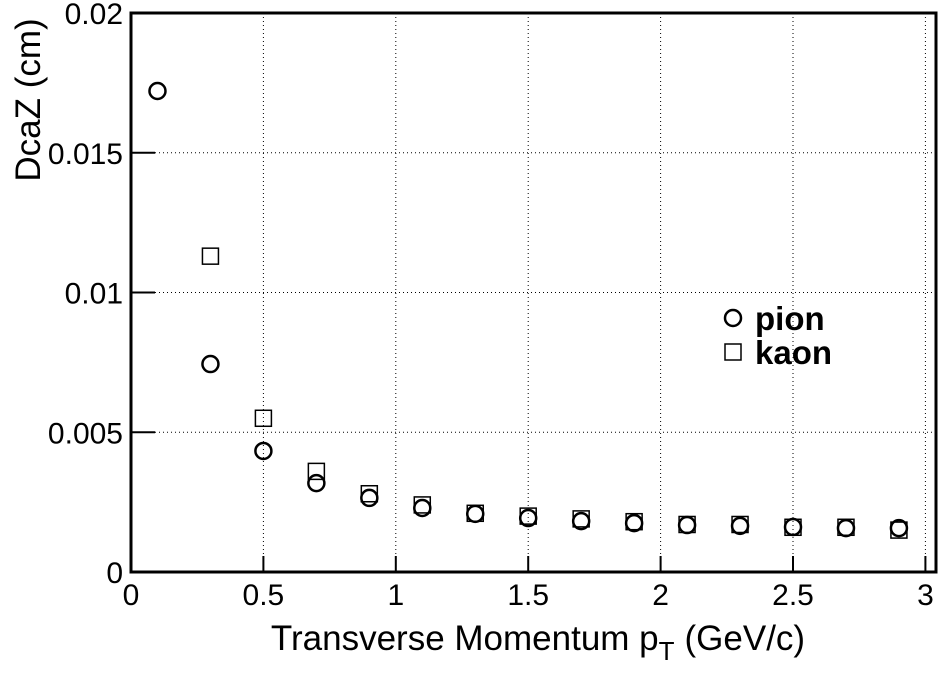 This screenshot has width=946, height=677. I want to click on legend-label: pion, so click(790, 318).